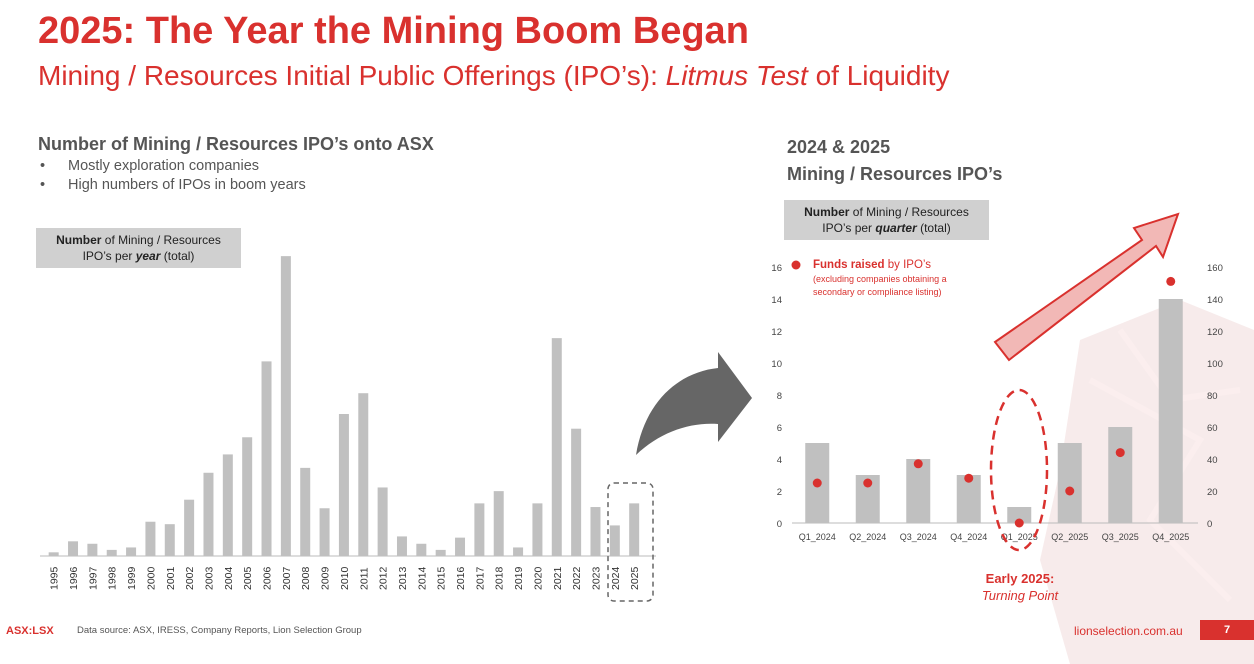  What do you see at coordinates (877, 292) in the screenshot?
I see `legend-note-2: secondary or compliance listing)` at bounding box center [877, 292].